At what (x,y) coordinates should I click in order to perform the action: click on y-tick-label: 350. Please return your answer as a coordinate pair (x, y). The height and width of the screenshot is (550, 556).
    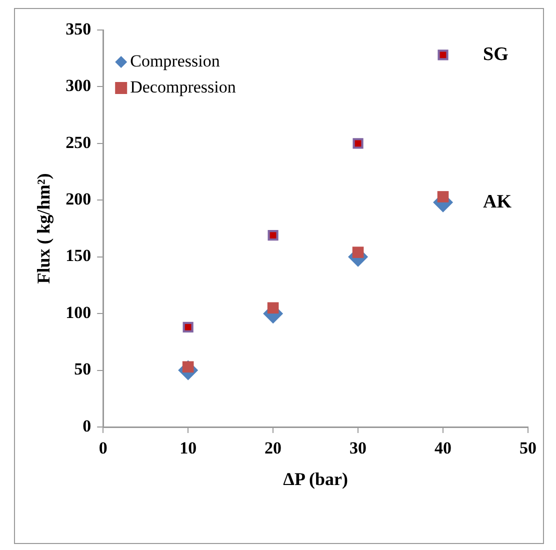
    Looking at the image, I should click on (79, 28).